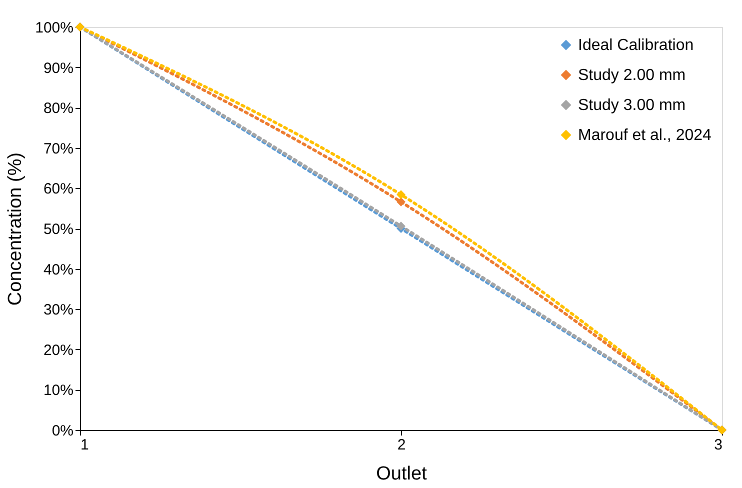 The image size is (742, 488). I want to click on y-tick-label: 70%, so click(58, 149).